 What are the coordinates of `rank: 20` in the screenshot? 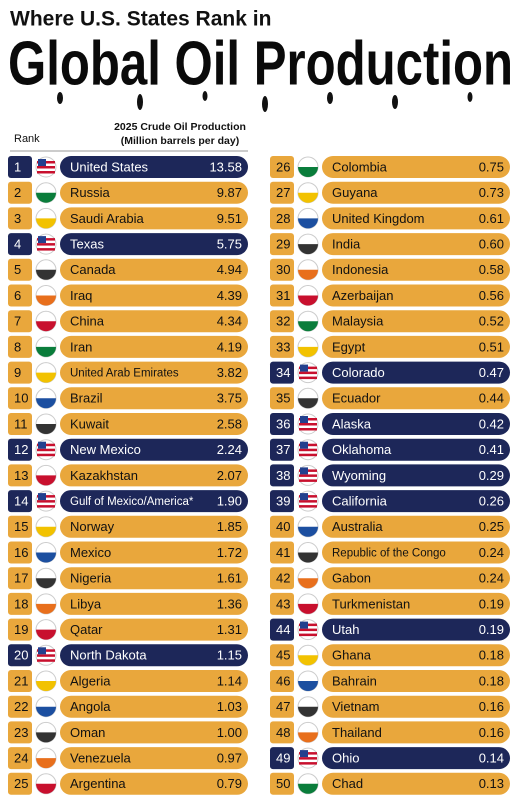 It's located at (21, 655).